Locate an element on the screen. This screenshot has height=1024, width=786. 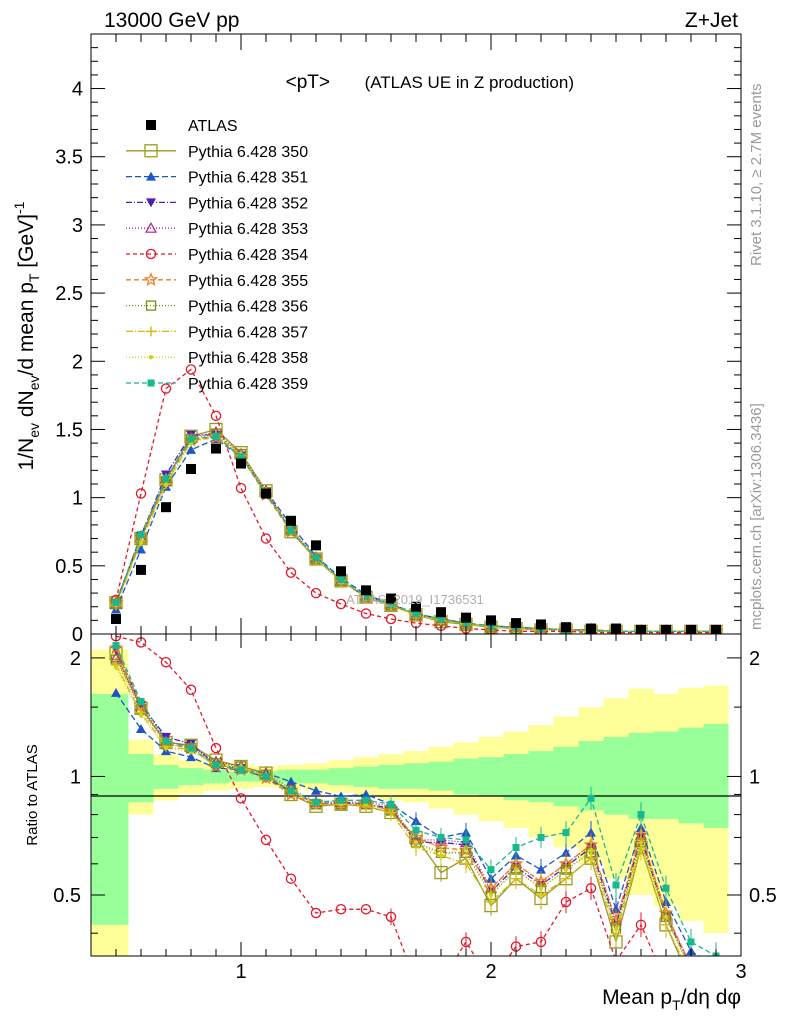
legend-label: Pythia 6.428 350 is located at coordinates (248, 152).